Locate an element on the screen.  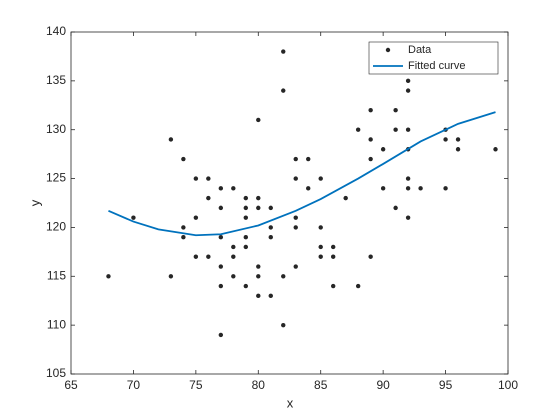
x-tick-label: 95 is located at coordinates (446, 385).